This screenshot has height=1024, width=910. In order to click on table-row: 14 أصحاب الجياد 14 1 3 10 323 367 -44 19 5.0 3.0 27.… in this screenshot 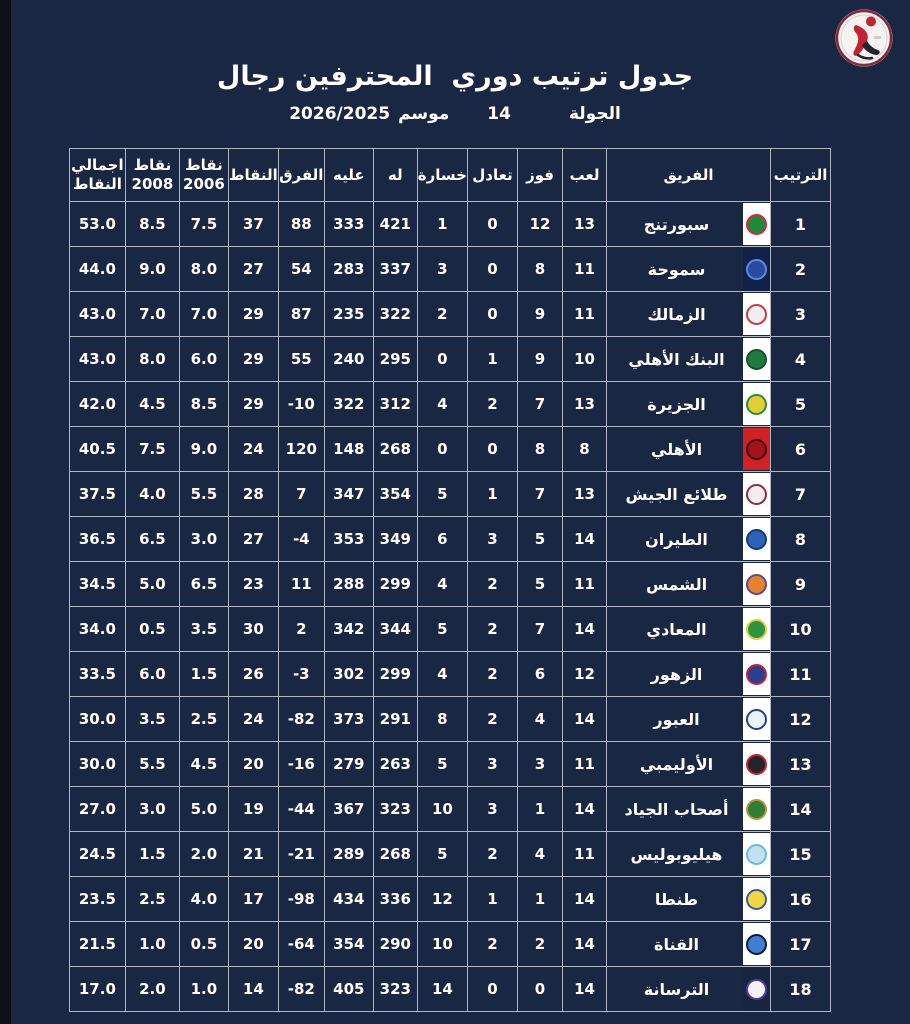, I will do `click(449, 809)`.